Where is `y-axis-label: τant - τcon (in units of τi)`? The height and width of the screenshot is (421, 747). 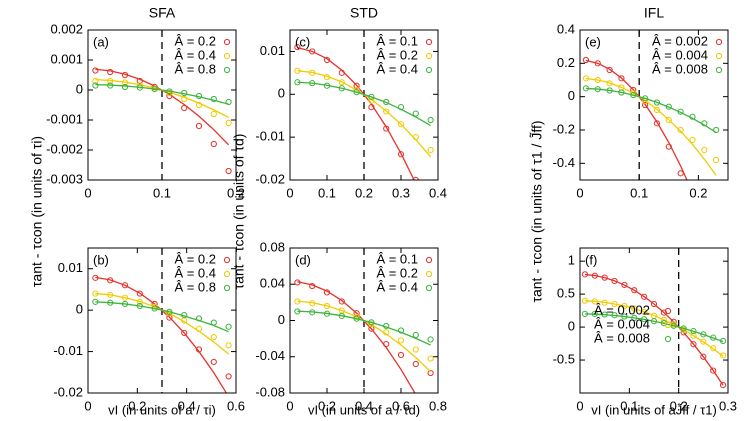
y-axis-label: τant - τcon (in units of τi) is located at coordinates (37, 211).